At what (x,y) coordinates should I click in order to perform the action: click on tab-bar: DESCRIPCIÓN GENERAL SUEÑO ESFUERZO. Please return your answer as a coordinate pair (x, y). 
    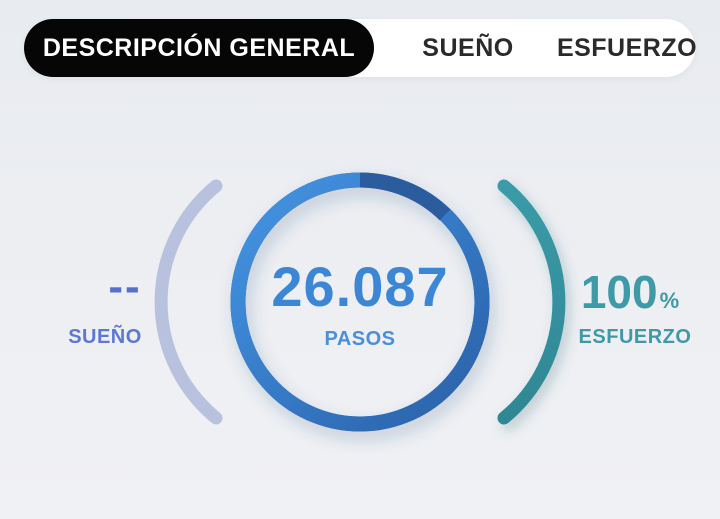
    Looking at the image, I should click on (360, 48).